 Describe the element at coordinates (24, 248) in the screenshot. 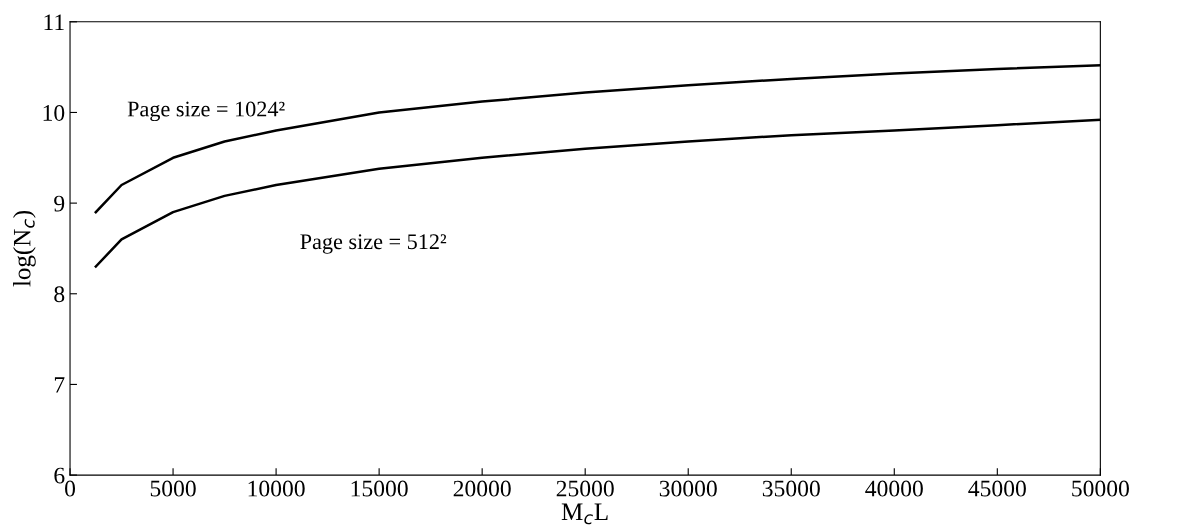

I see `y-axis-title: log(N$_{c}$)` at that location.